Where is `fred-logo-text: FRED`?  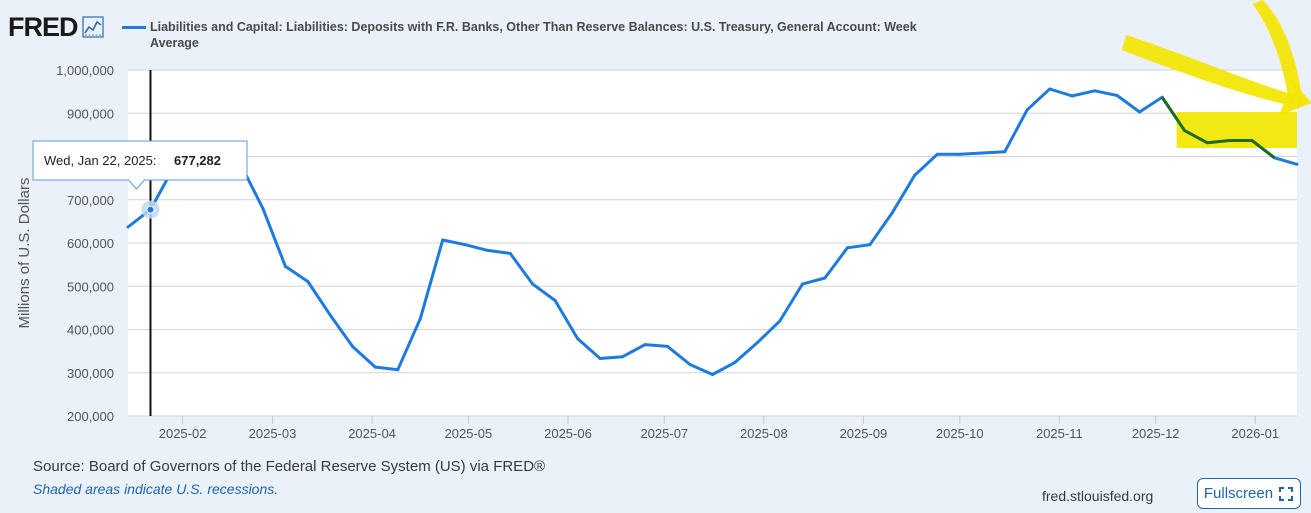
fred-logo-text: FRED is located at coordinates (43, 26).